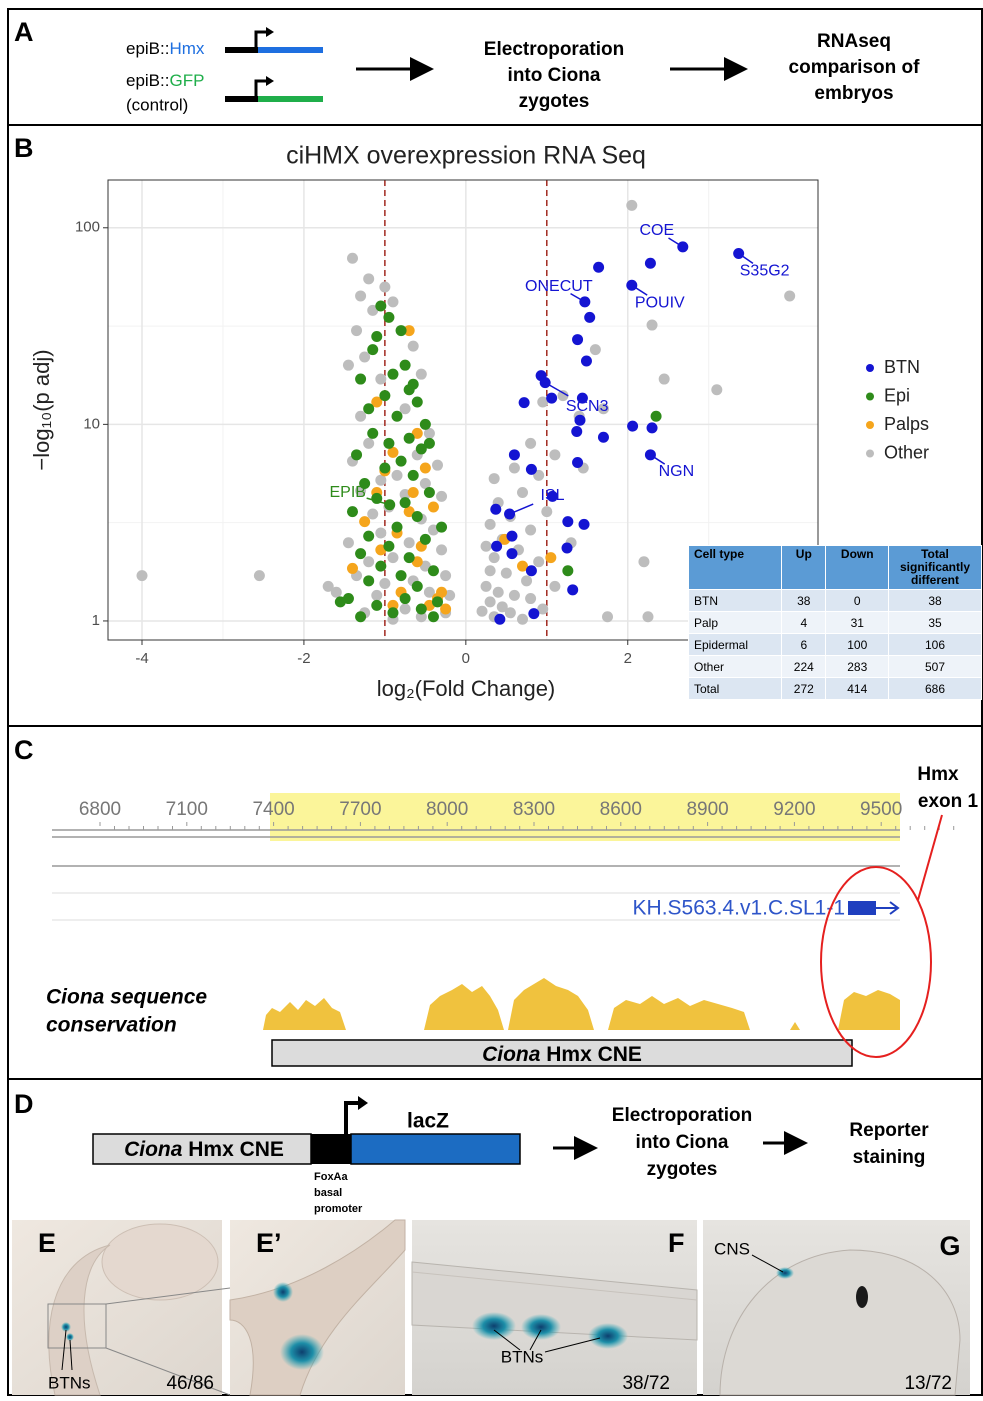 This screenshot has height=1401, width=983. I want to click on table-cell: 35, so click(935, 622).